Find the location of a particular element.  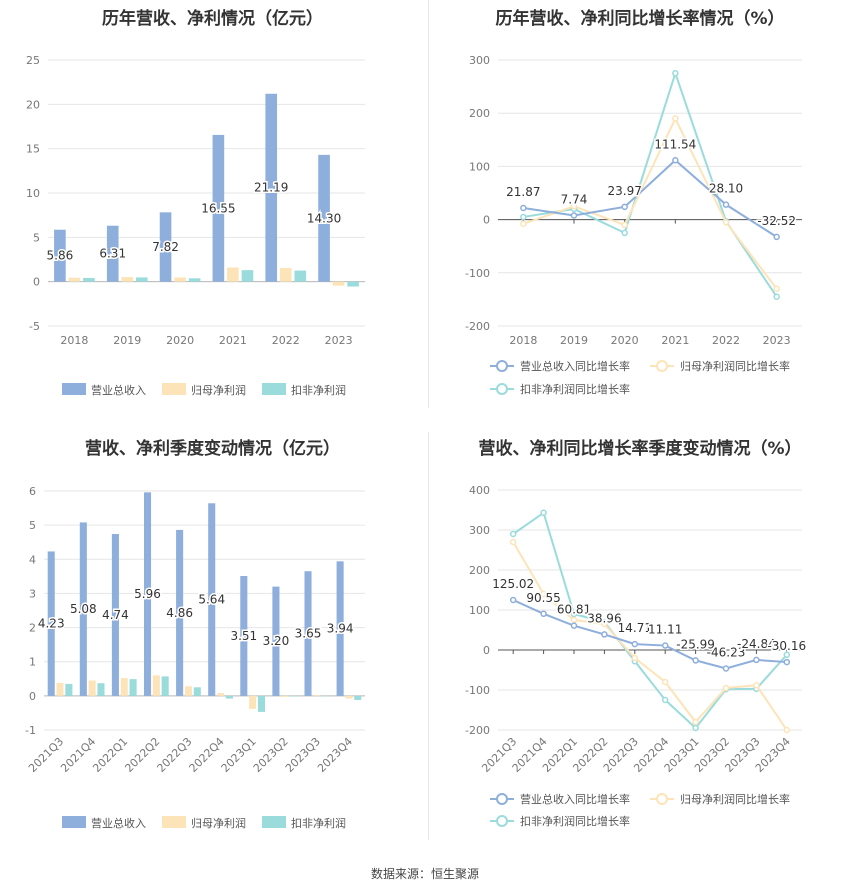

x-tick-label: 2023 is located at coordinates (339, 340).